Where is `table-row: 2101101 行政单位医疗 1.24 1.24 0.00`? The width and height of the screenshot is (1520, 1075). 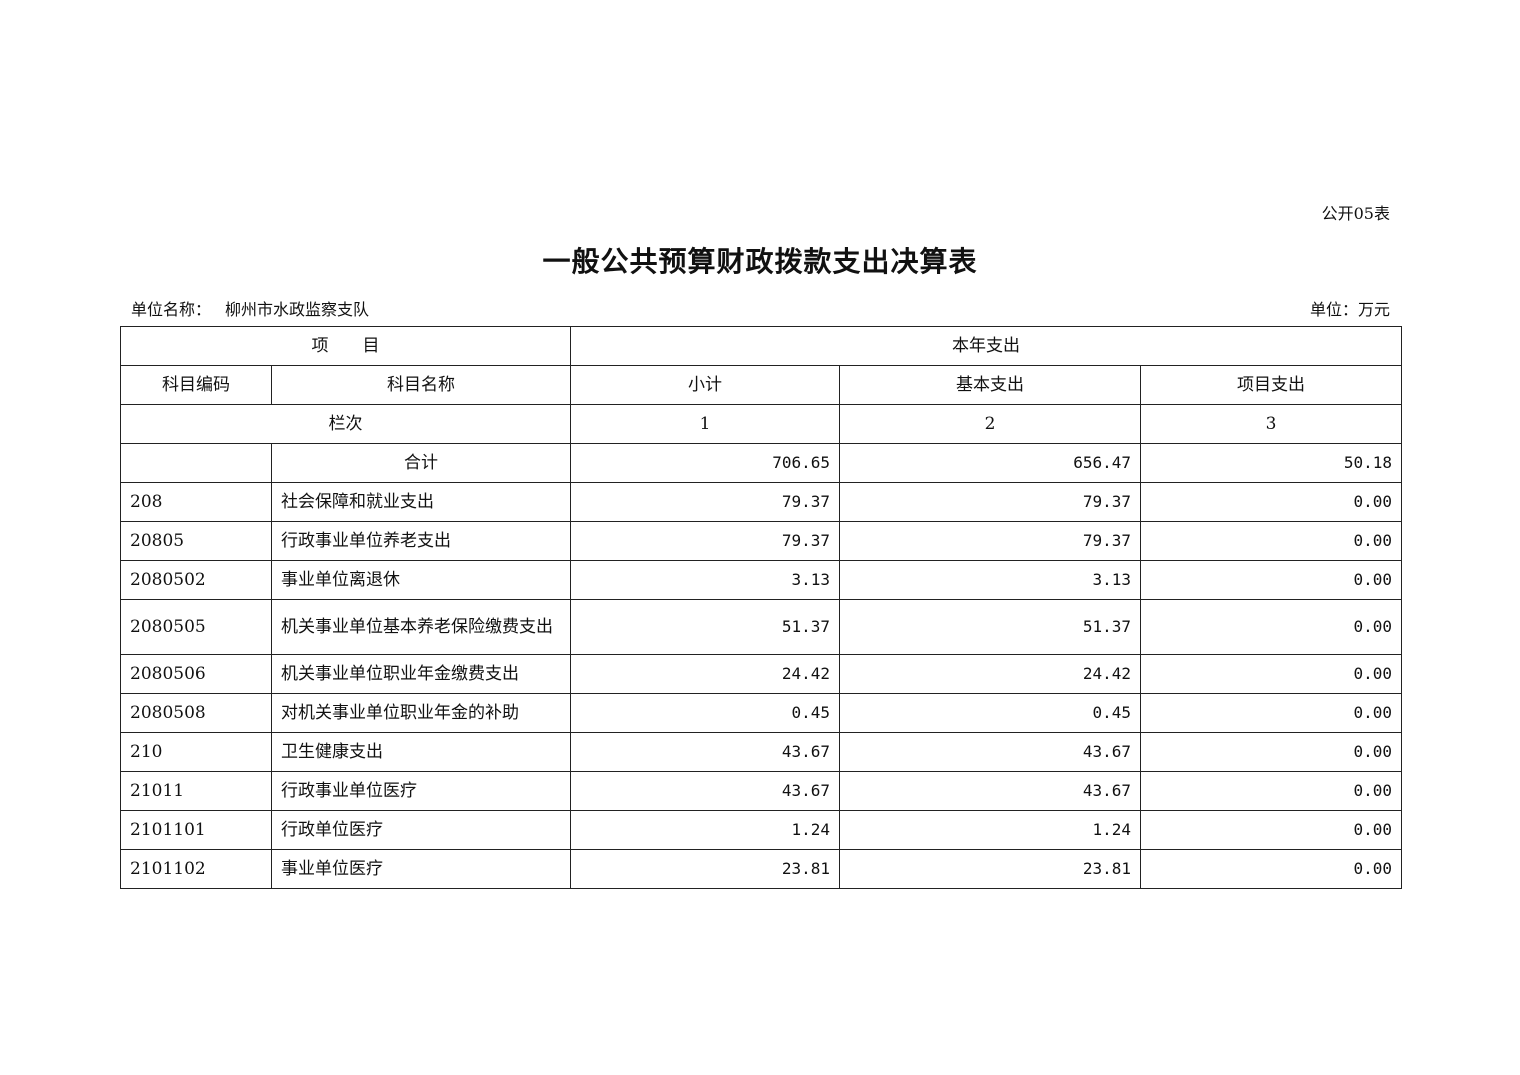 table-row: 2101101 行政单位医疗 1.24 1.24 0.00 is located at coordinates (761, 830).